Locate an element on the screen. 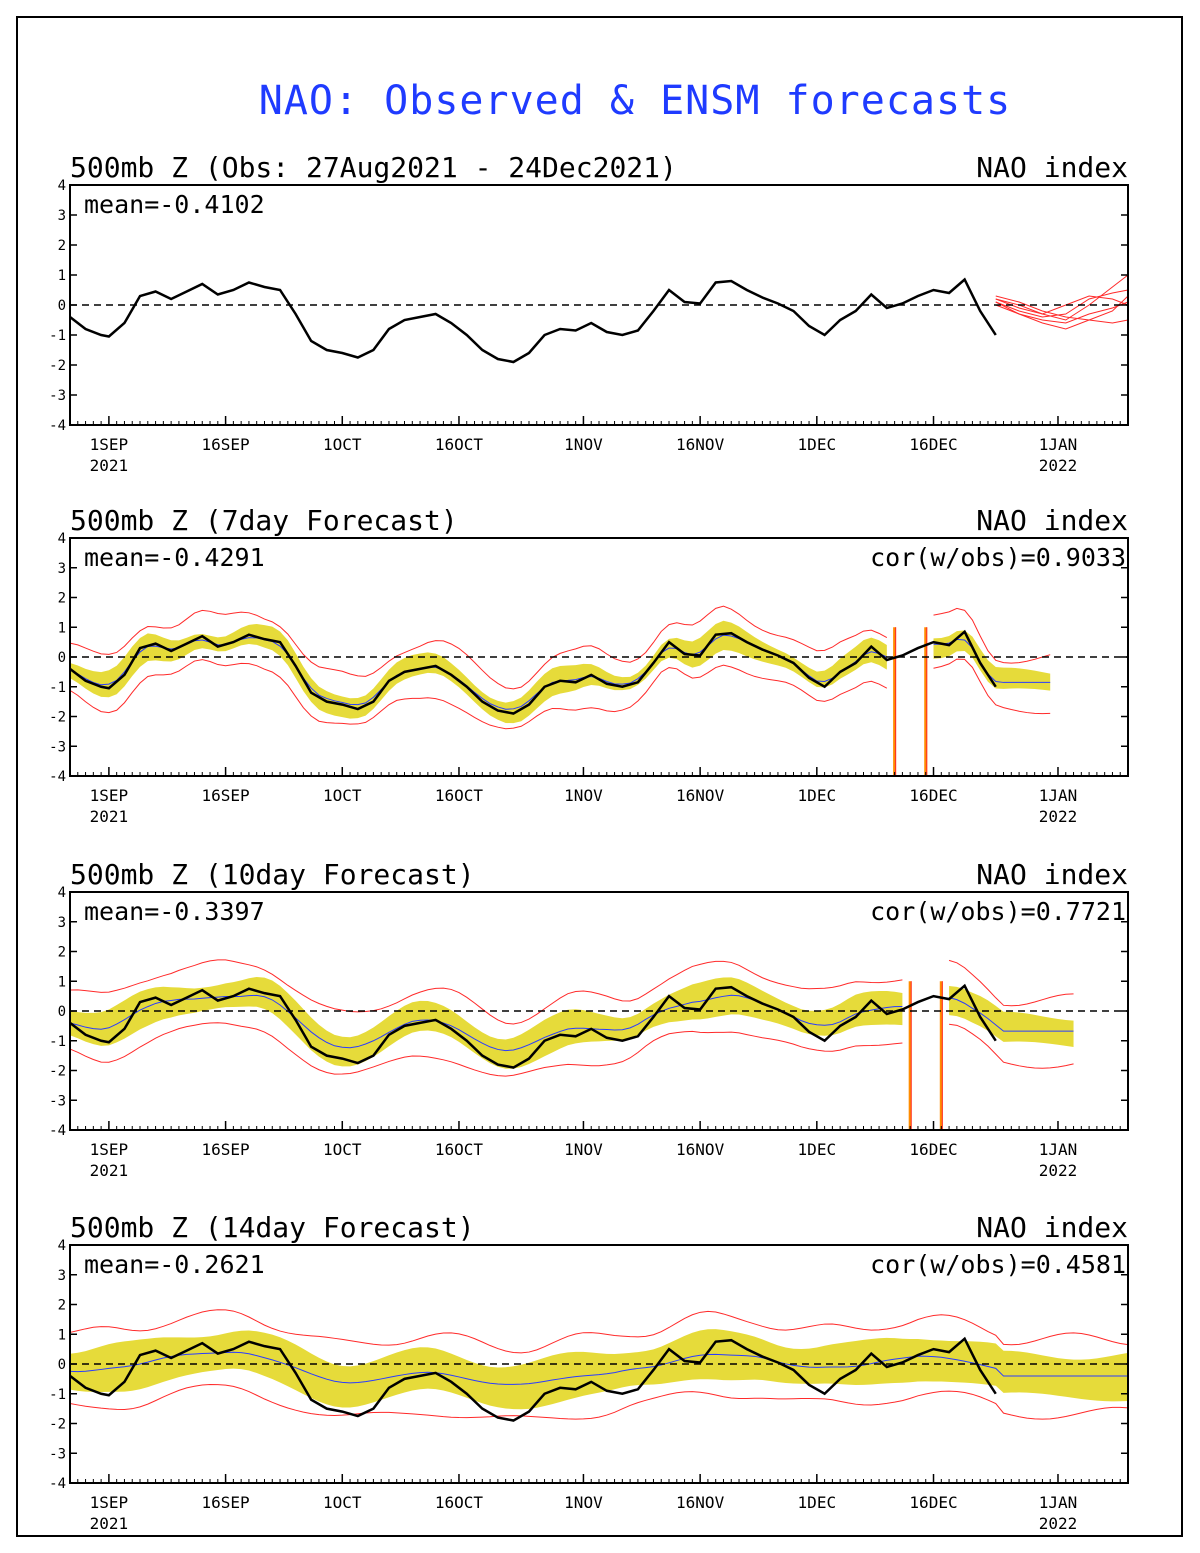 The width and height of the screenshot is (1200, 1553). x-tick-year-label: 2021 is located at coordinates (109, 465).